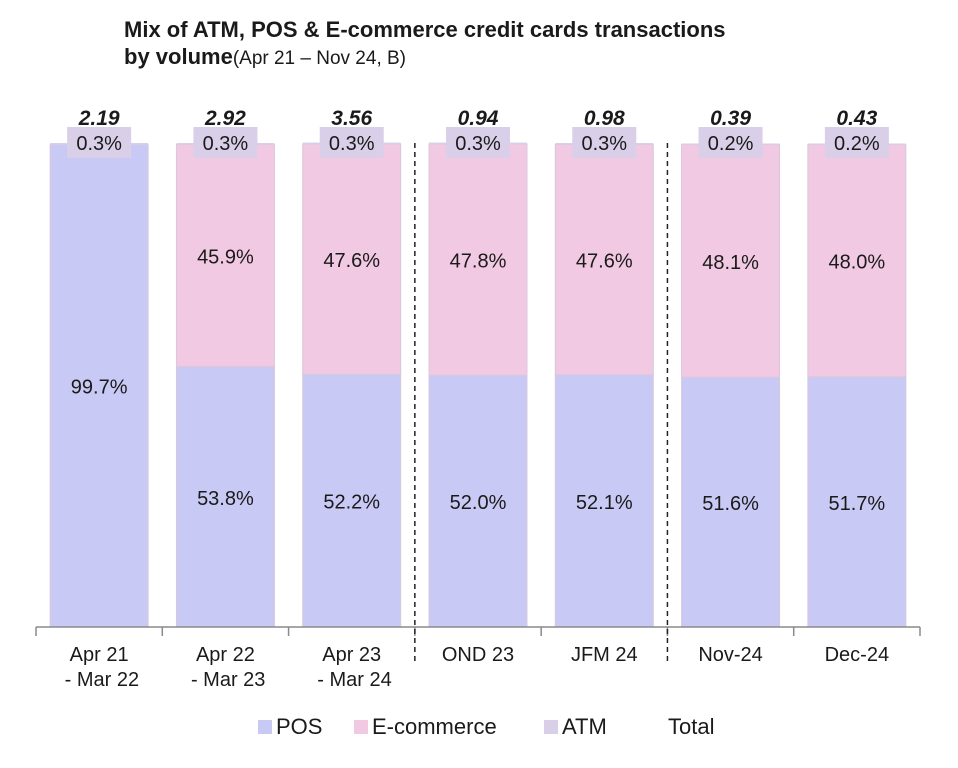  I want to click on legend-item-ecommerce: E-commerce, so click(425, 727).